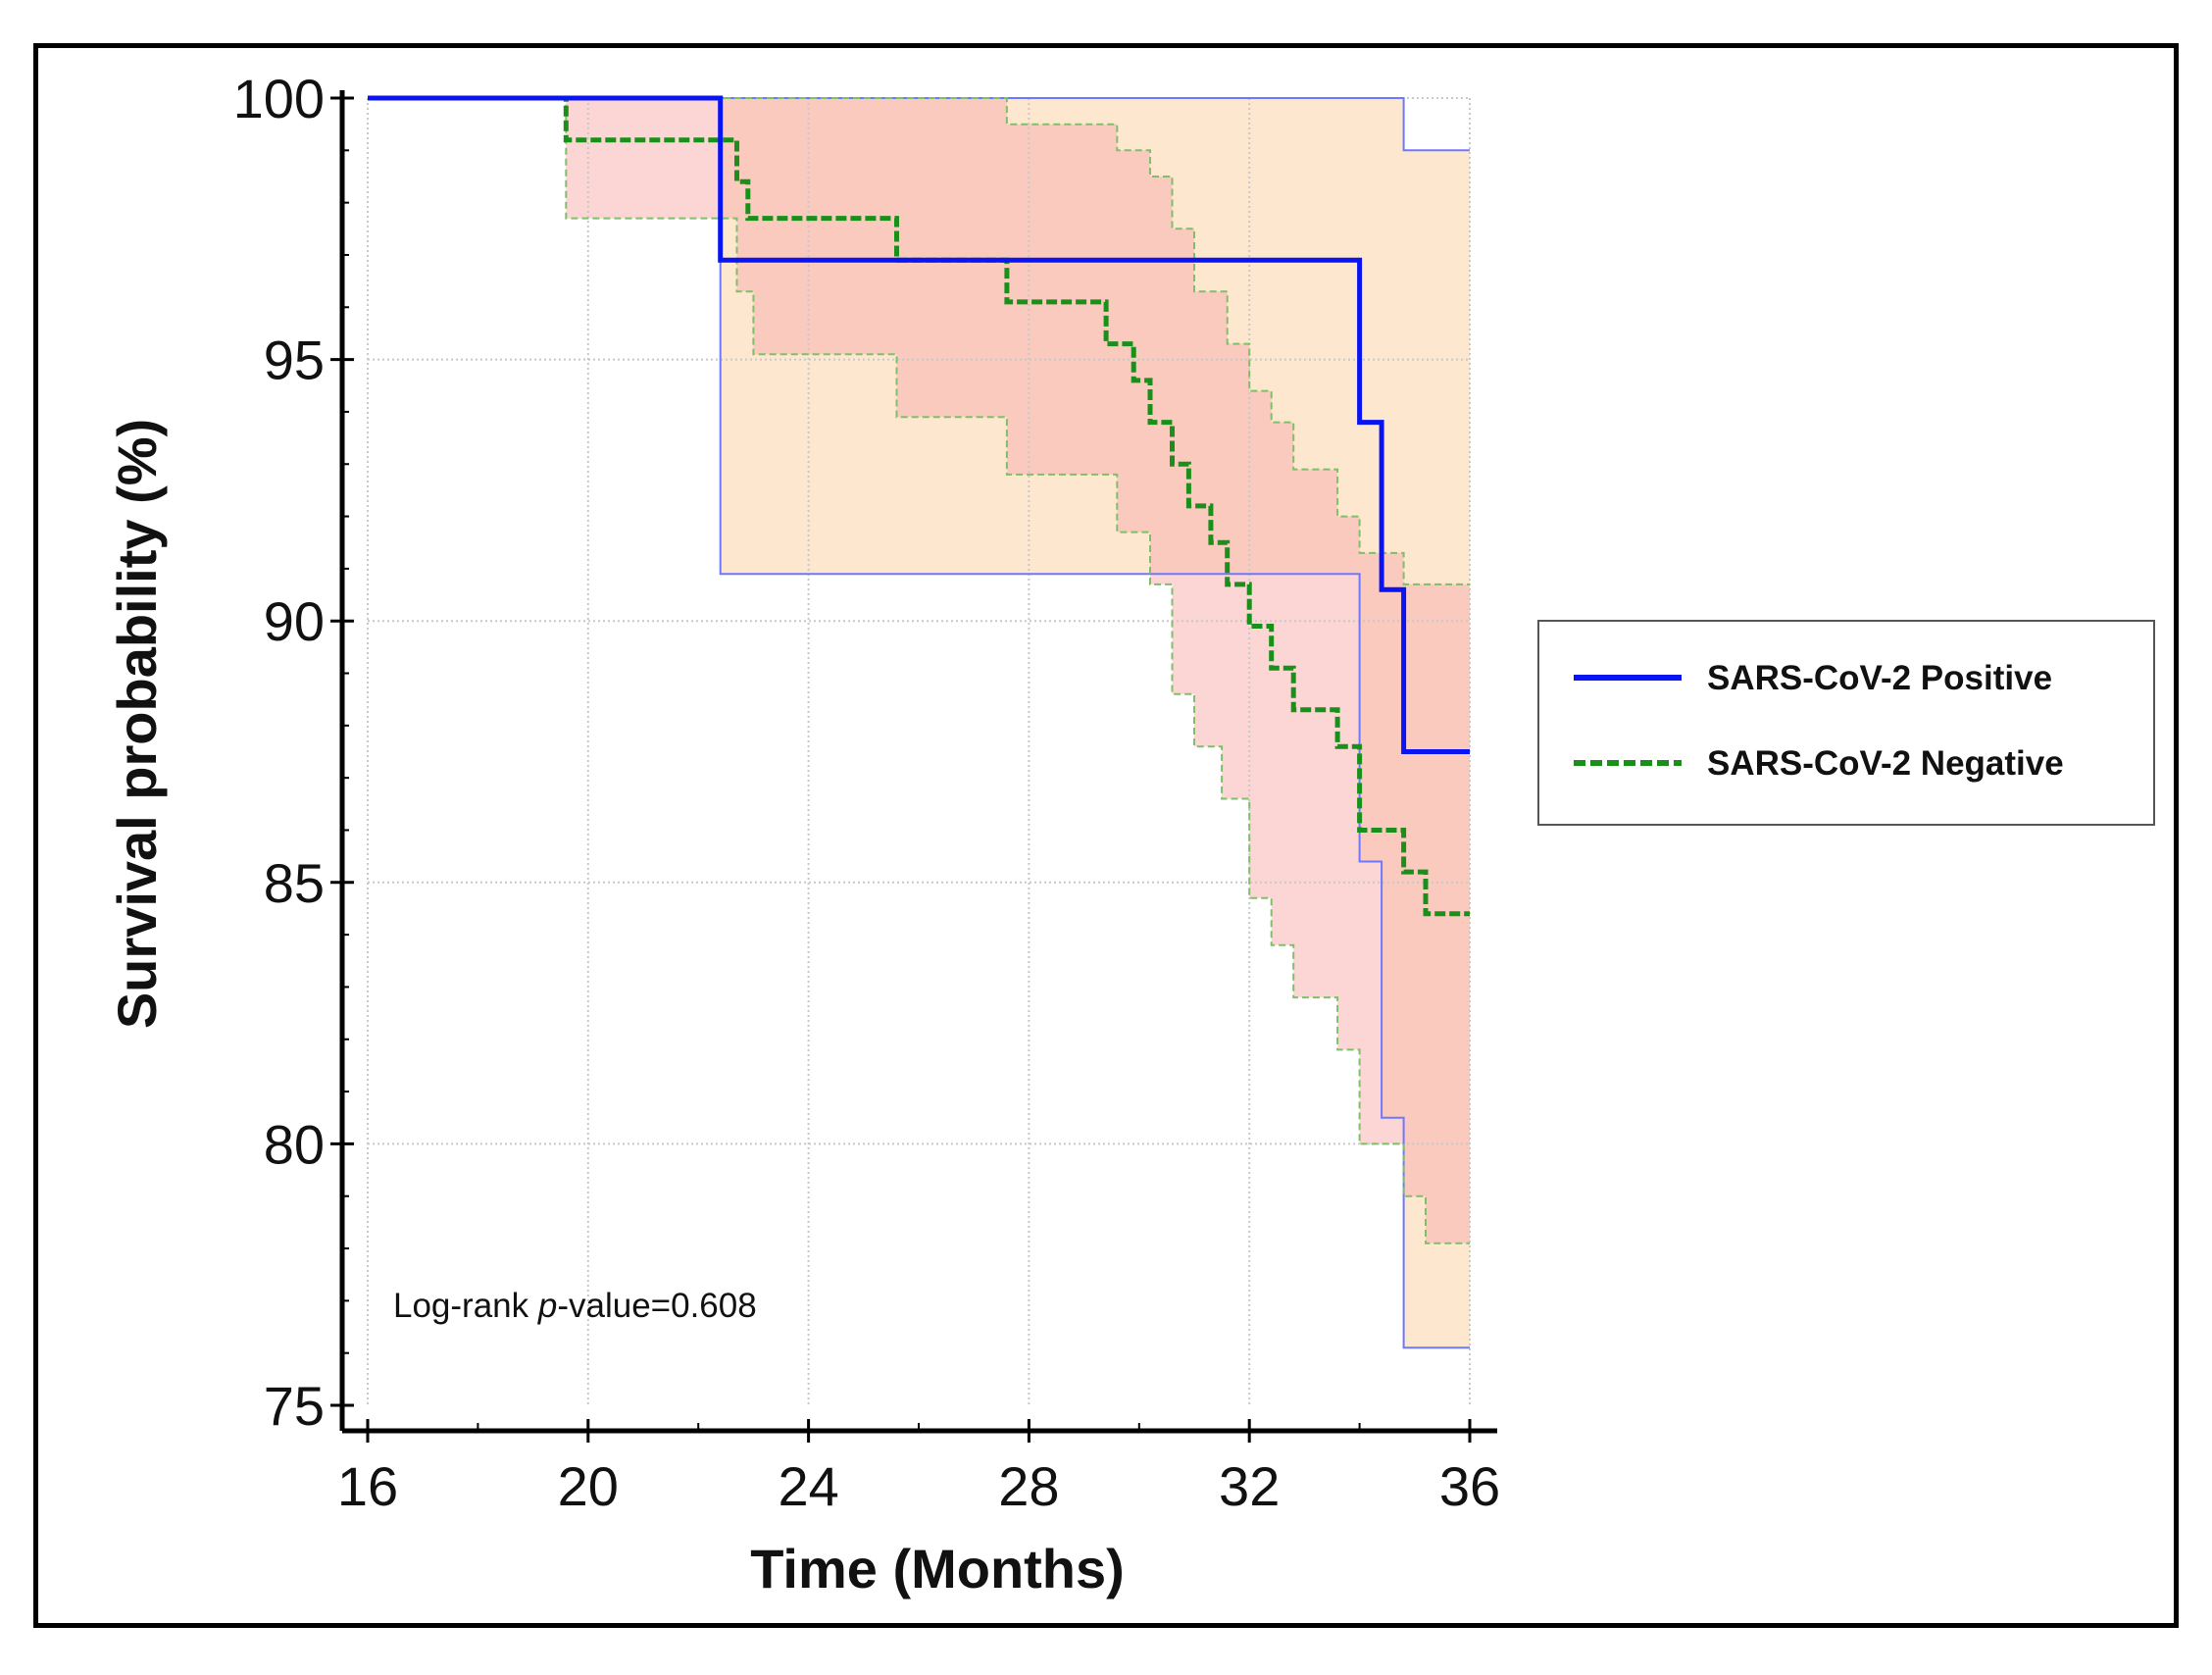 The height and width of the screenshot is (1675, 2212). I want to click on x-tick-label-32: 32, so click(1249, 1486).